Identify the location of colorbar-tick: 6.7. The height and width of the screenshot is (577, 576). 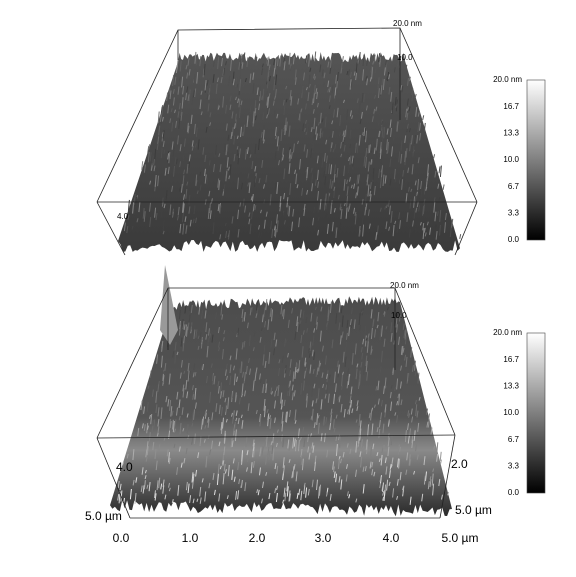
(514, 186).